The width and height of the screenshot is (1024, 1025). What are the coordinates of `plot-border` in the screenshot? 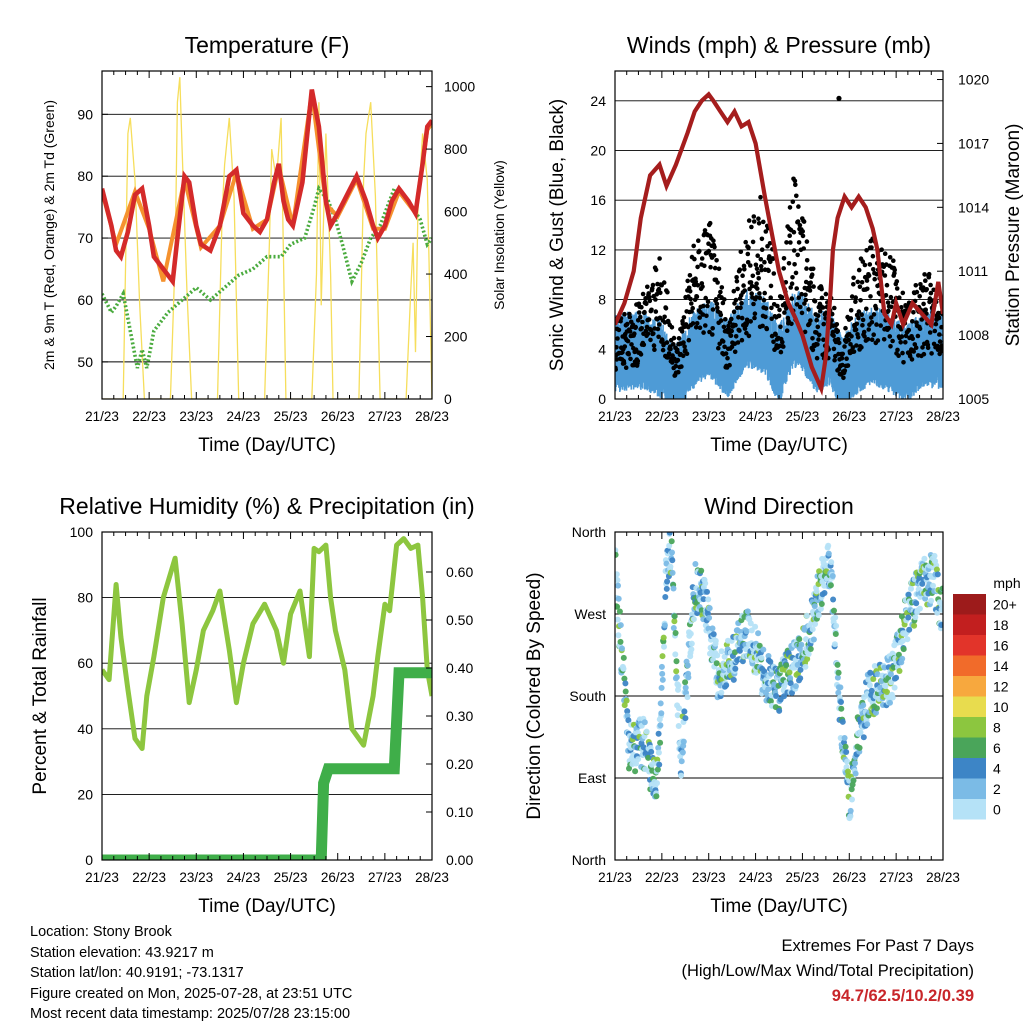 It's located at (779, 696).